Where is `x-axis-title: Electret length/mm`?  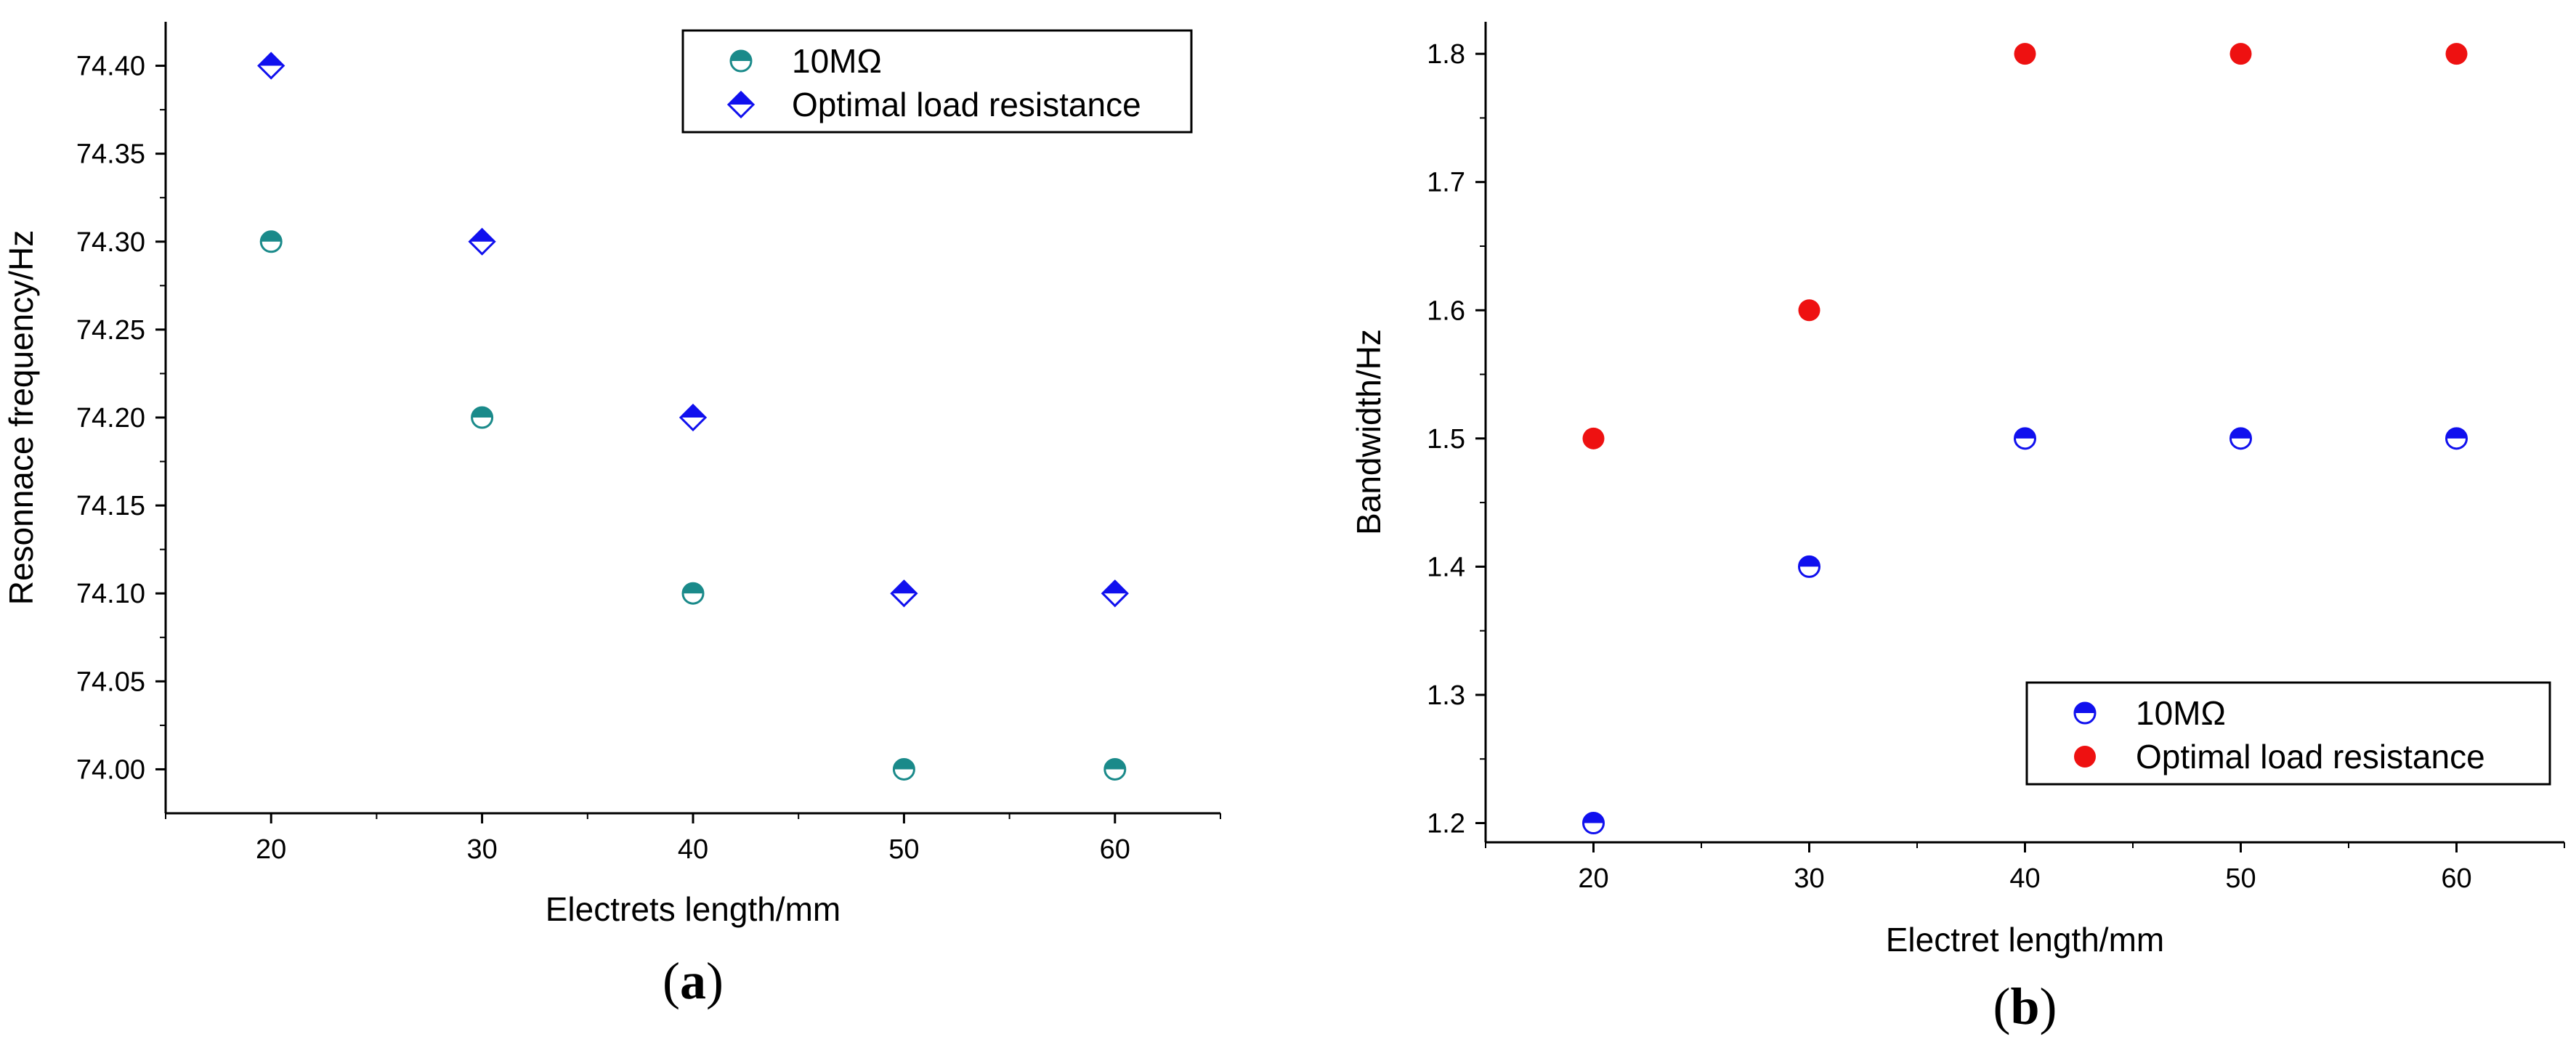
x-axis-title: Electret length/mm is located at coordinates (2025, 939).